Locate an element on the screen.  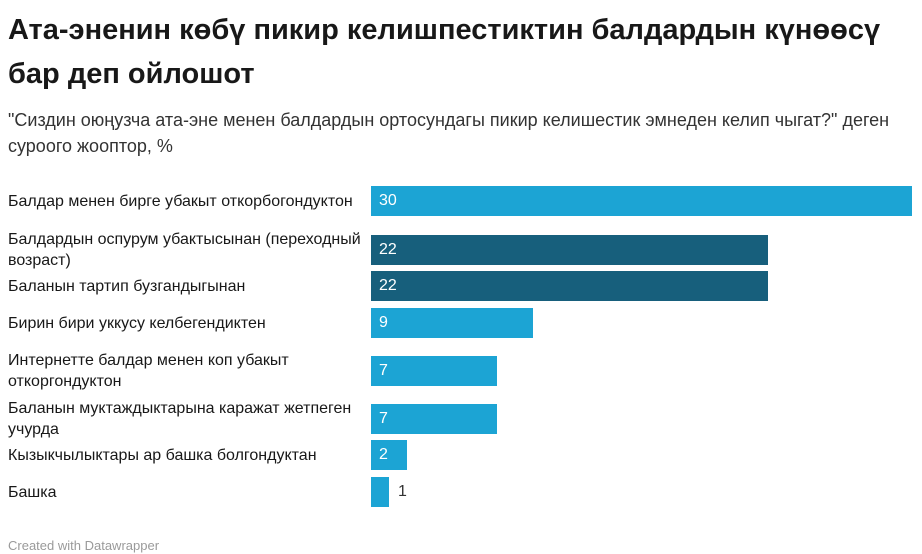
bar: 2 is located at coordinates (389, 455).